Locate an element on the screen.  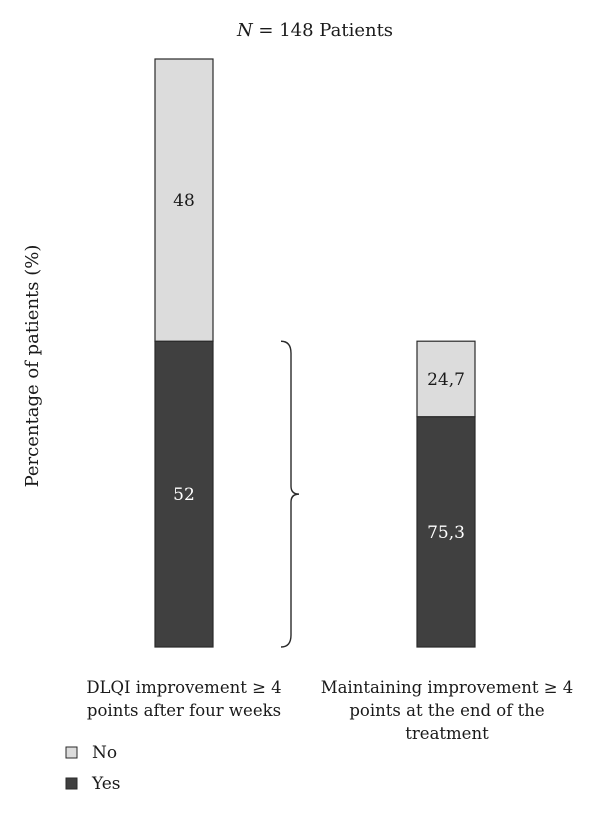
data-label-yes-1: 52 is located at coordinates (184, 495).